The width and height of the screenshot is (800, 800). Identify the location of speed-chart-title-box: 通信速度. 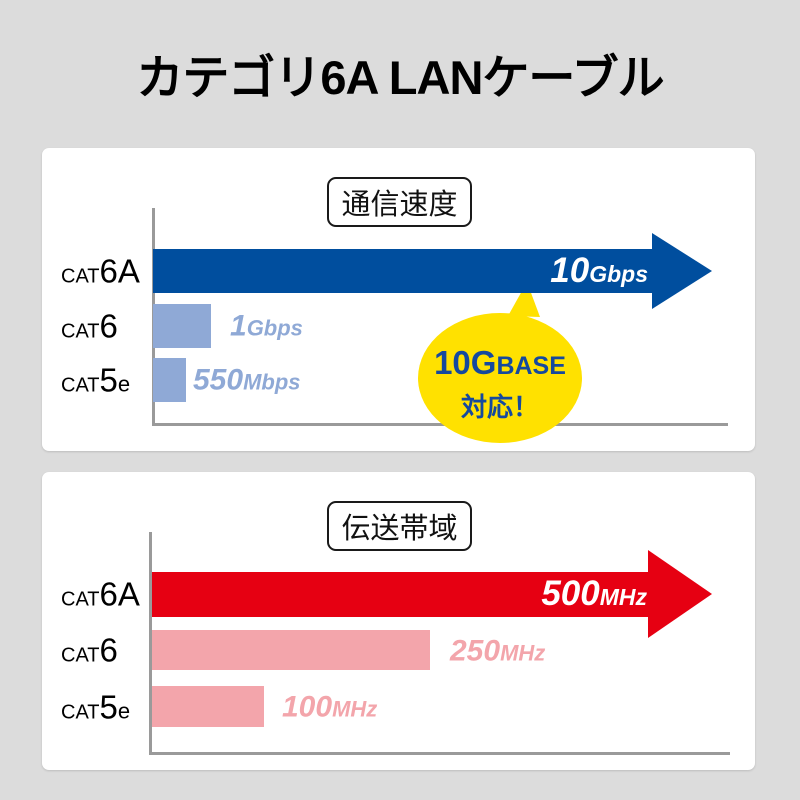
(399, 202).